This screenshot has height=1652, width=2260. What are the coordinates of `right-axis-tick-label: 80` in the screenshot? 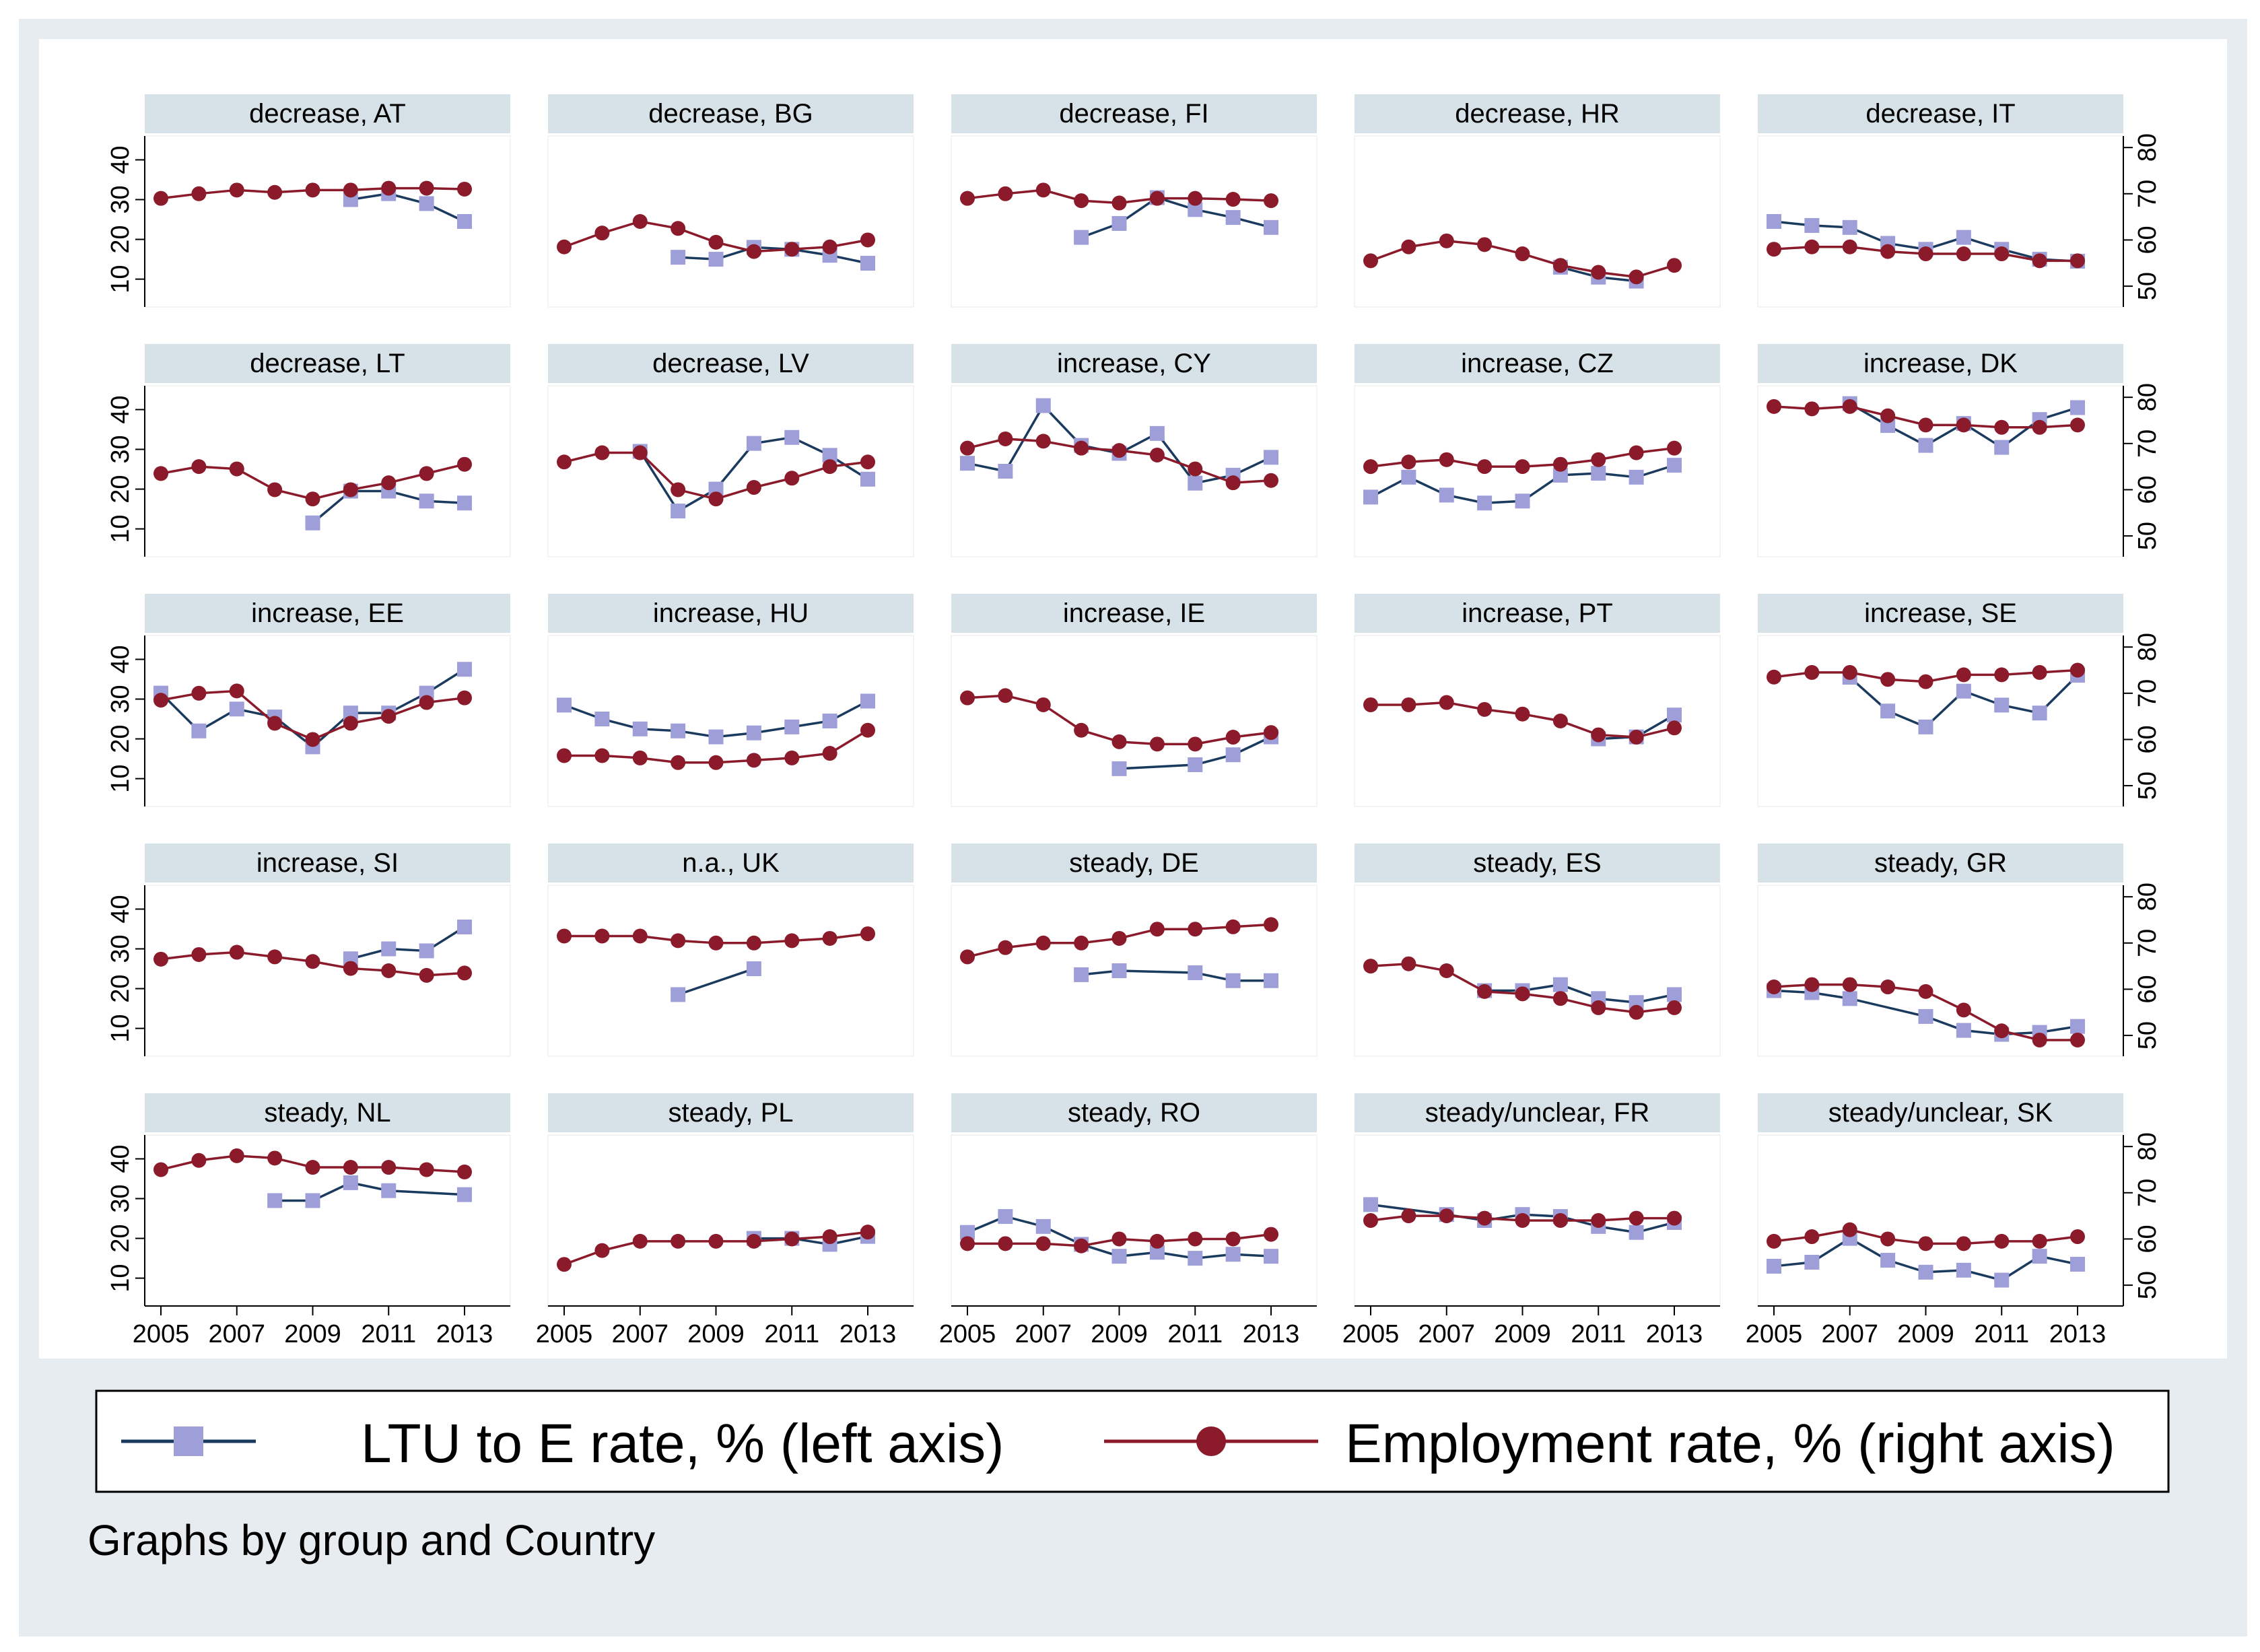 It's located at (2147, 647).